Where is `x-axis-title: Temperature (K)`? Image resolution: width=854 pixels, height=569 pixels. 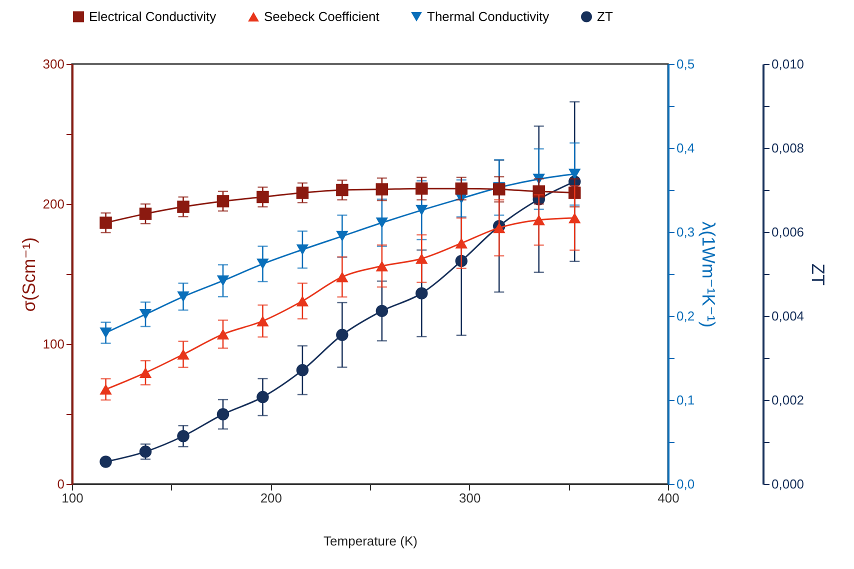 x-axis-title: Temperature (K) is located at coordinates (371, 541).